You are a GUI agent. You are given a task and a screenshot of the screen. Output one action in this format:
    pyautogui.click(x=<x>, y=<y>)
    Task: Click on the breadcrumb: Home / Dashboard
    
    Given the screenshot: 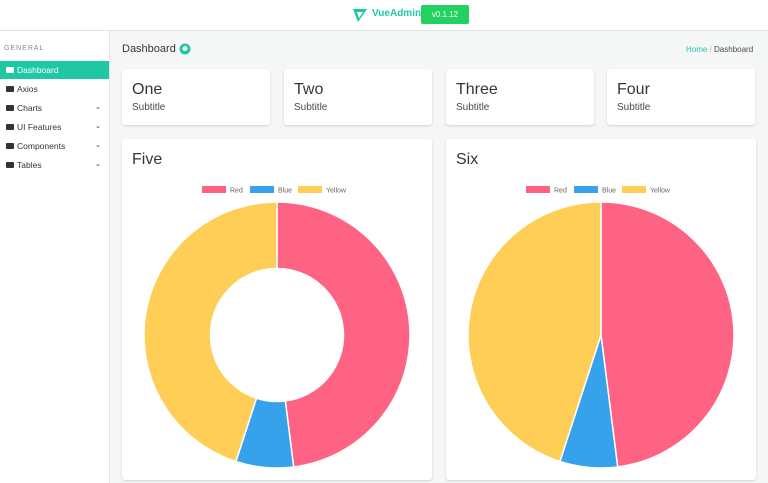 What is the action you would take?
    pyautogui.click(x=719, y=49)
    